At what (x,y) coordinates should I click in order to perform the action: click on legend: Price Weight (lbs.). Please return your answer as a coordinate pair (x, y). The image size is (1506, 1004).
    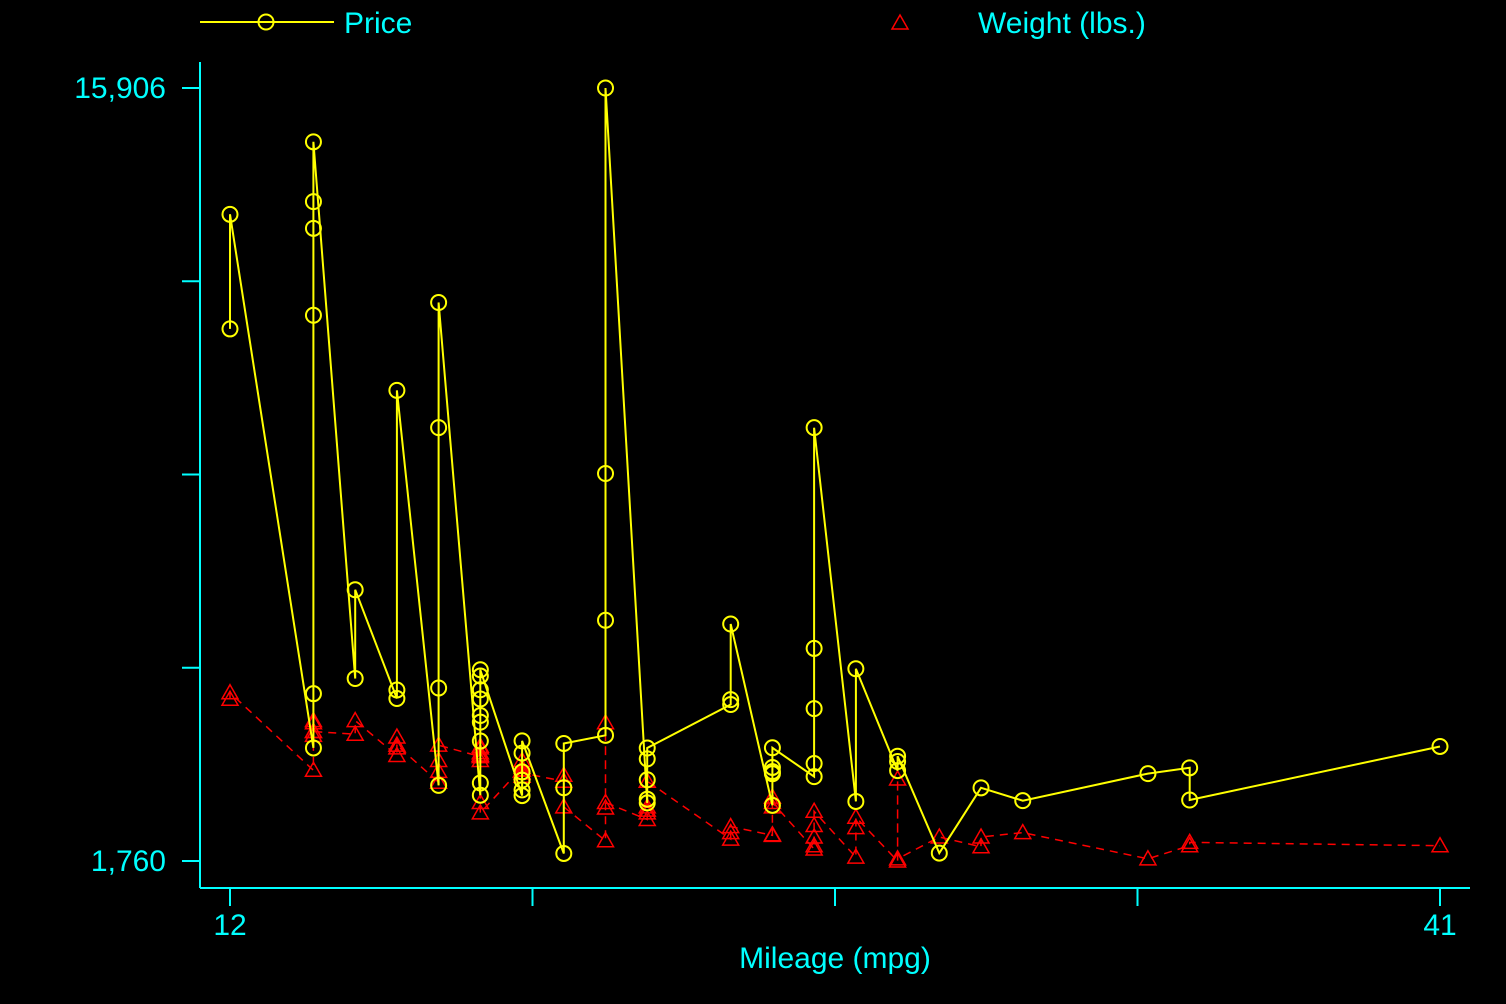
    Looking at the image, I should click on (673, 23).